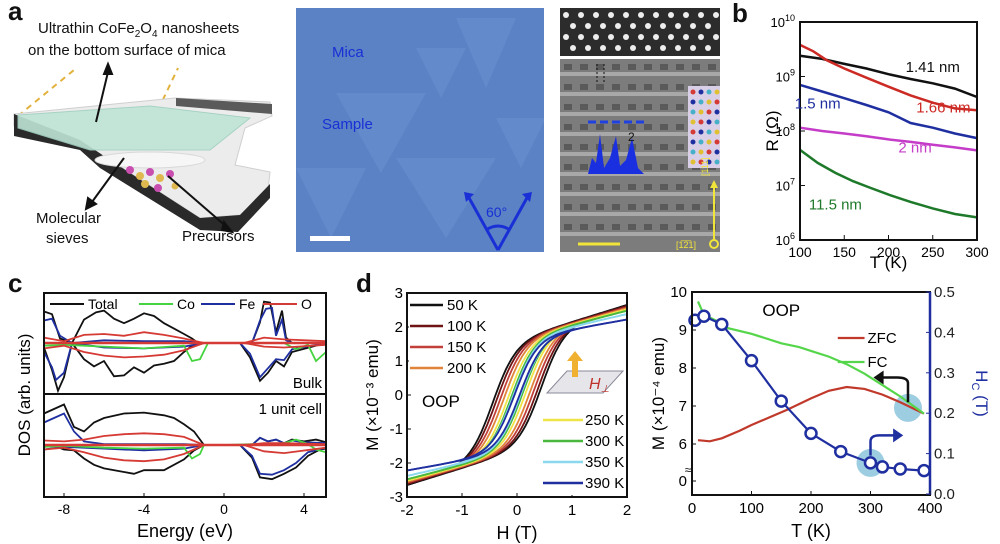 The width and height of the screenshot is (1000, 544). Describe the element at coordinates (461, 510) in the screenshot. I see `x-tick-label: -1` at that location.